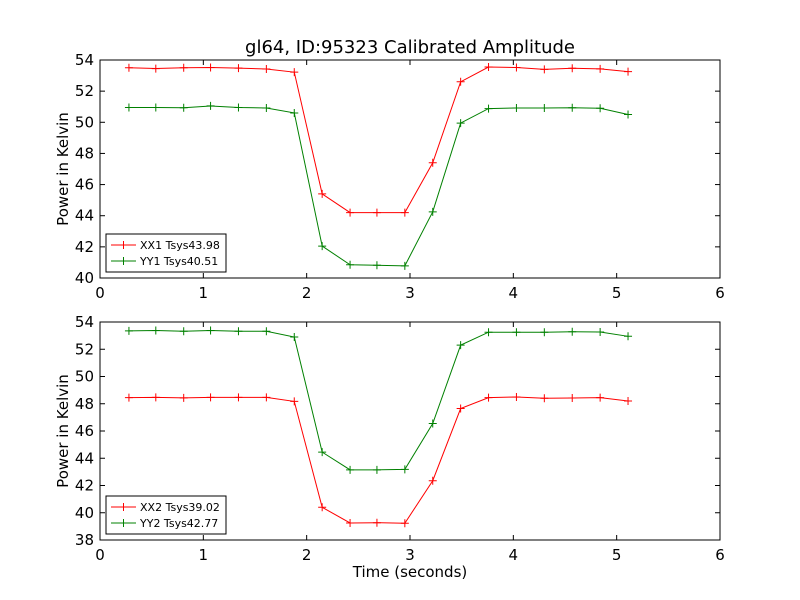 This screenshot has height=600, width=800. What do you see at coordinates (410, 47) in the screenshot?
I see `figure-title: gl64, ID:95323 Calibrated Amplitude` at bounding box center [410, 47].